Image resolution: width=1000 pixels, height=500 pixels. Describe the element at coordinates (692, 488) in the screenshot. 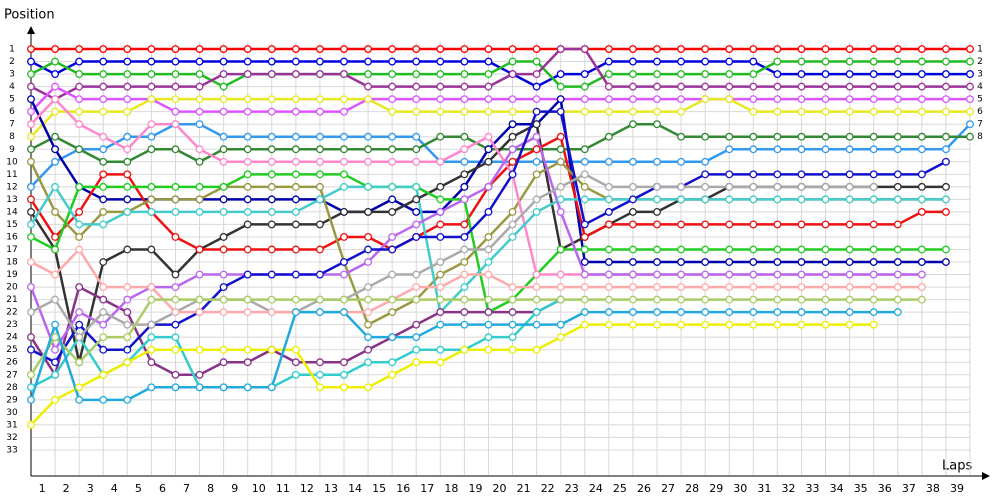

I see `x-tick-label: 28` at that location.